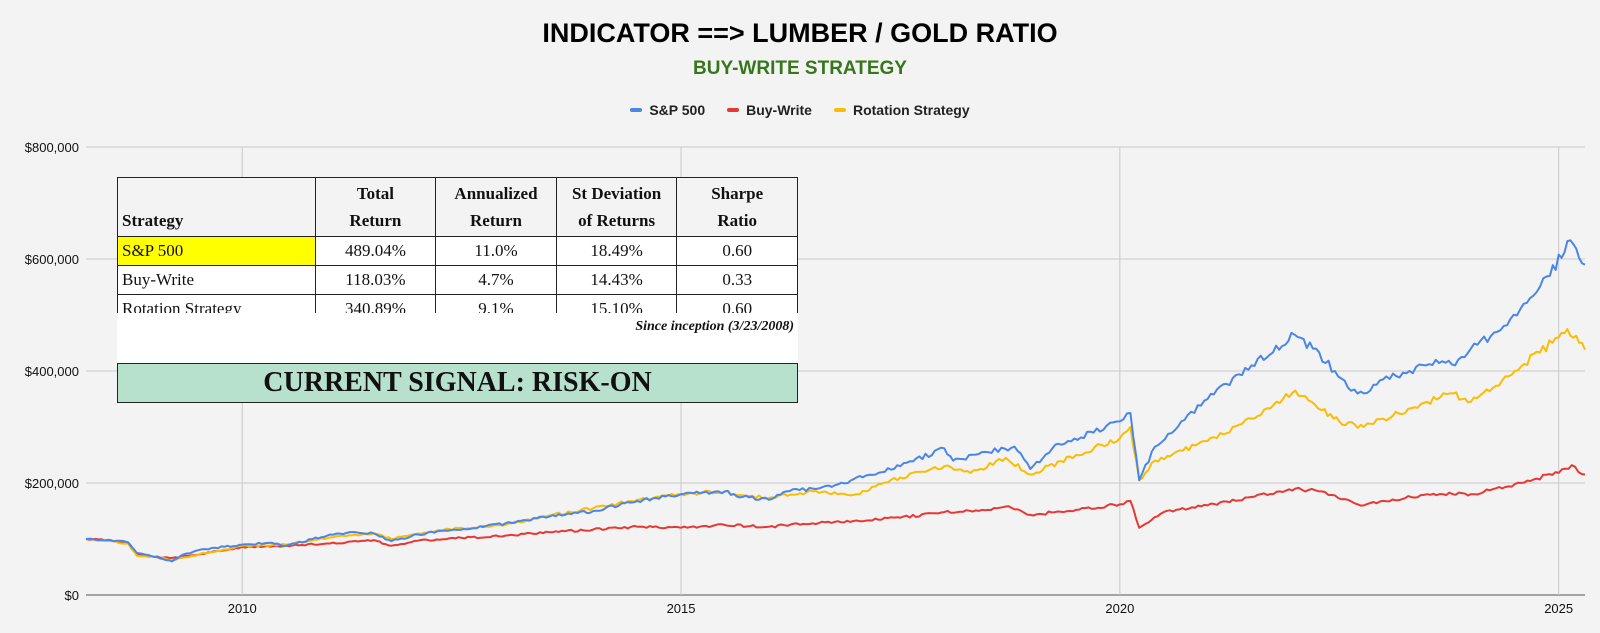 Image resolution: width=1600 pixels, height=633 pixels. What do you see at coordinates (616, 207) in the screenshot?
I see `header-st-deviation: St Deviation of Returns` at bounding box center [616, 207].